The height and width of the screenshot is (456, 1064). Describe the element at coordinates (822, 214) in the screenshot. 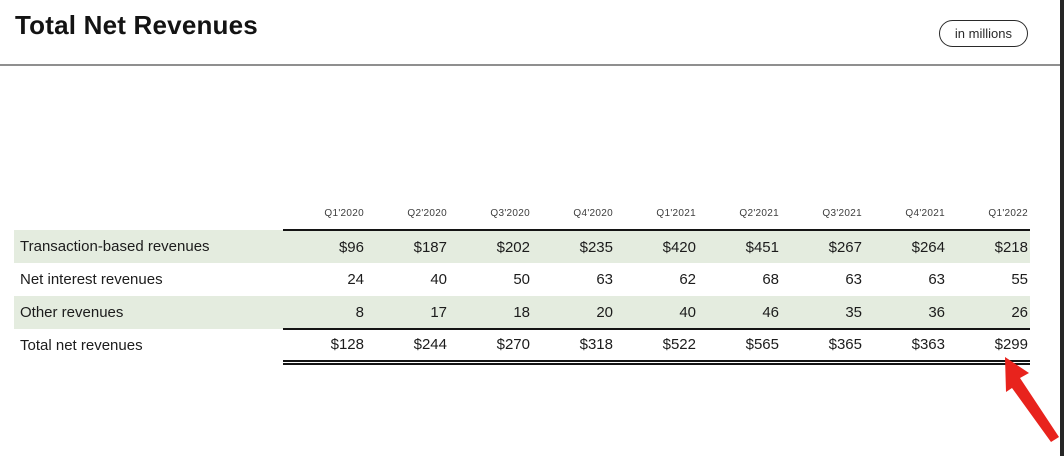

I see `column-header: Q3'2021` at that location.